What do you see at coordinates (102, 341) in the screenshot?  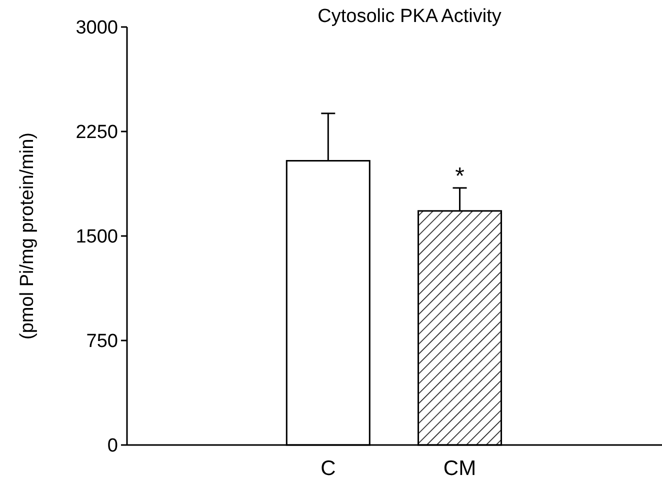 I see `y-tick-label: 750` at bounding box center [102, 341].